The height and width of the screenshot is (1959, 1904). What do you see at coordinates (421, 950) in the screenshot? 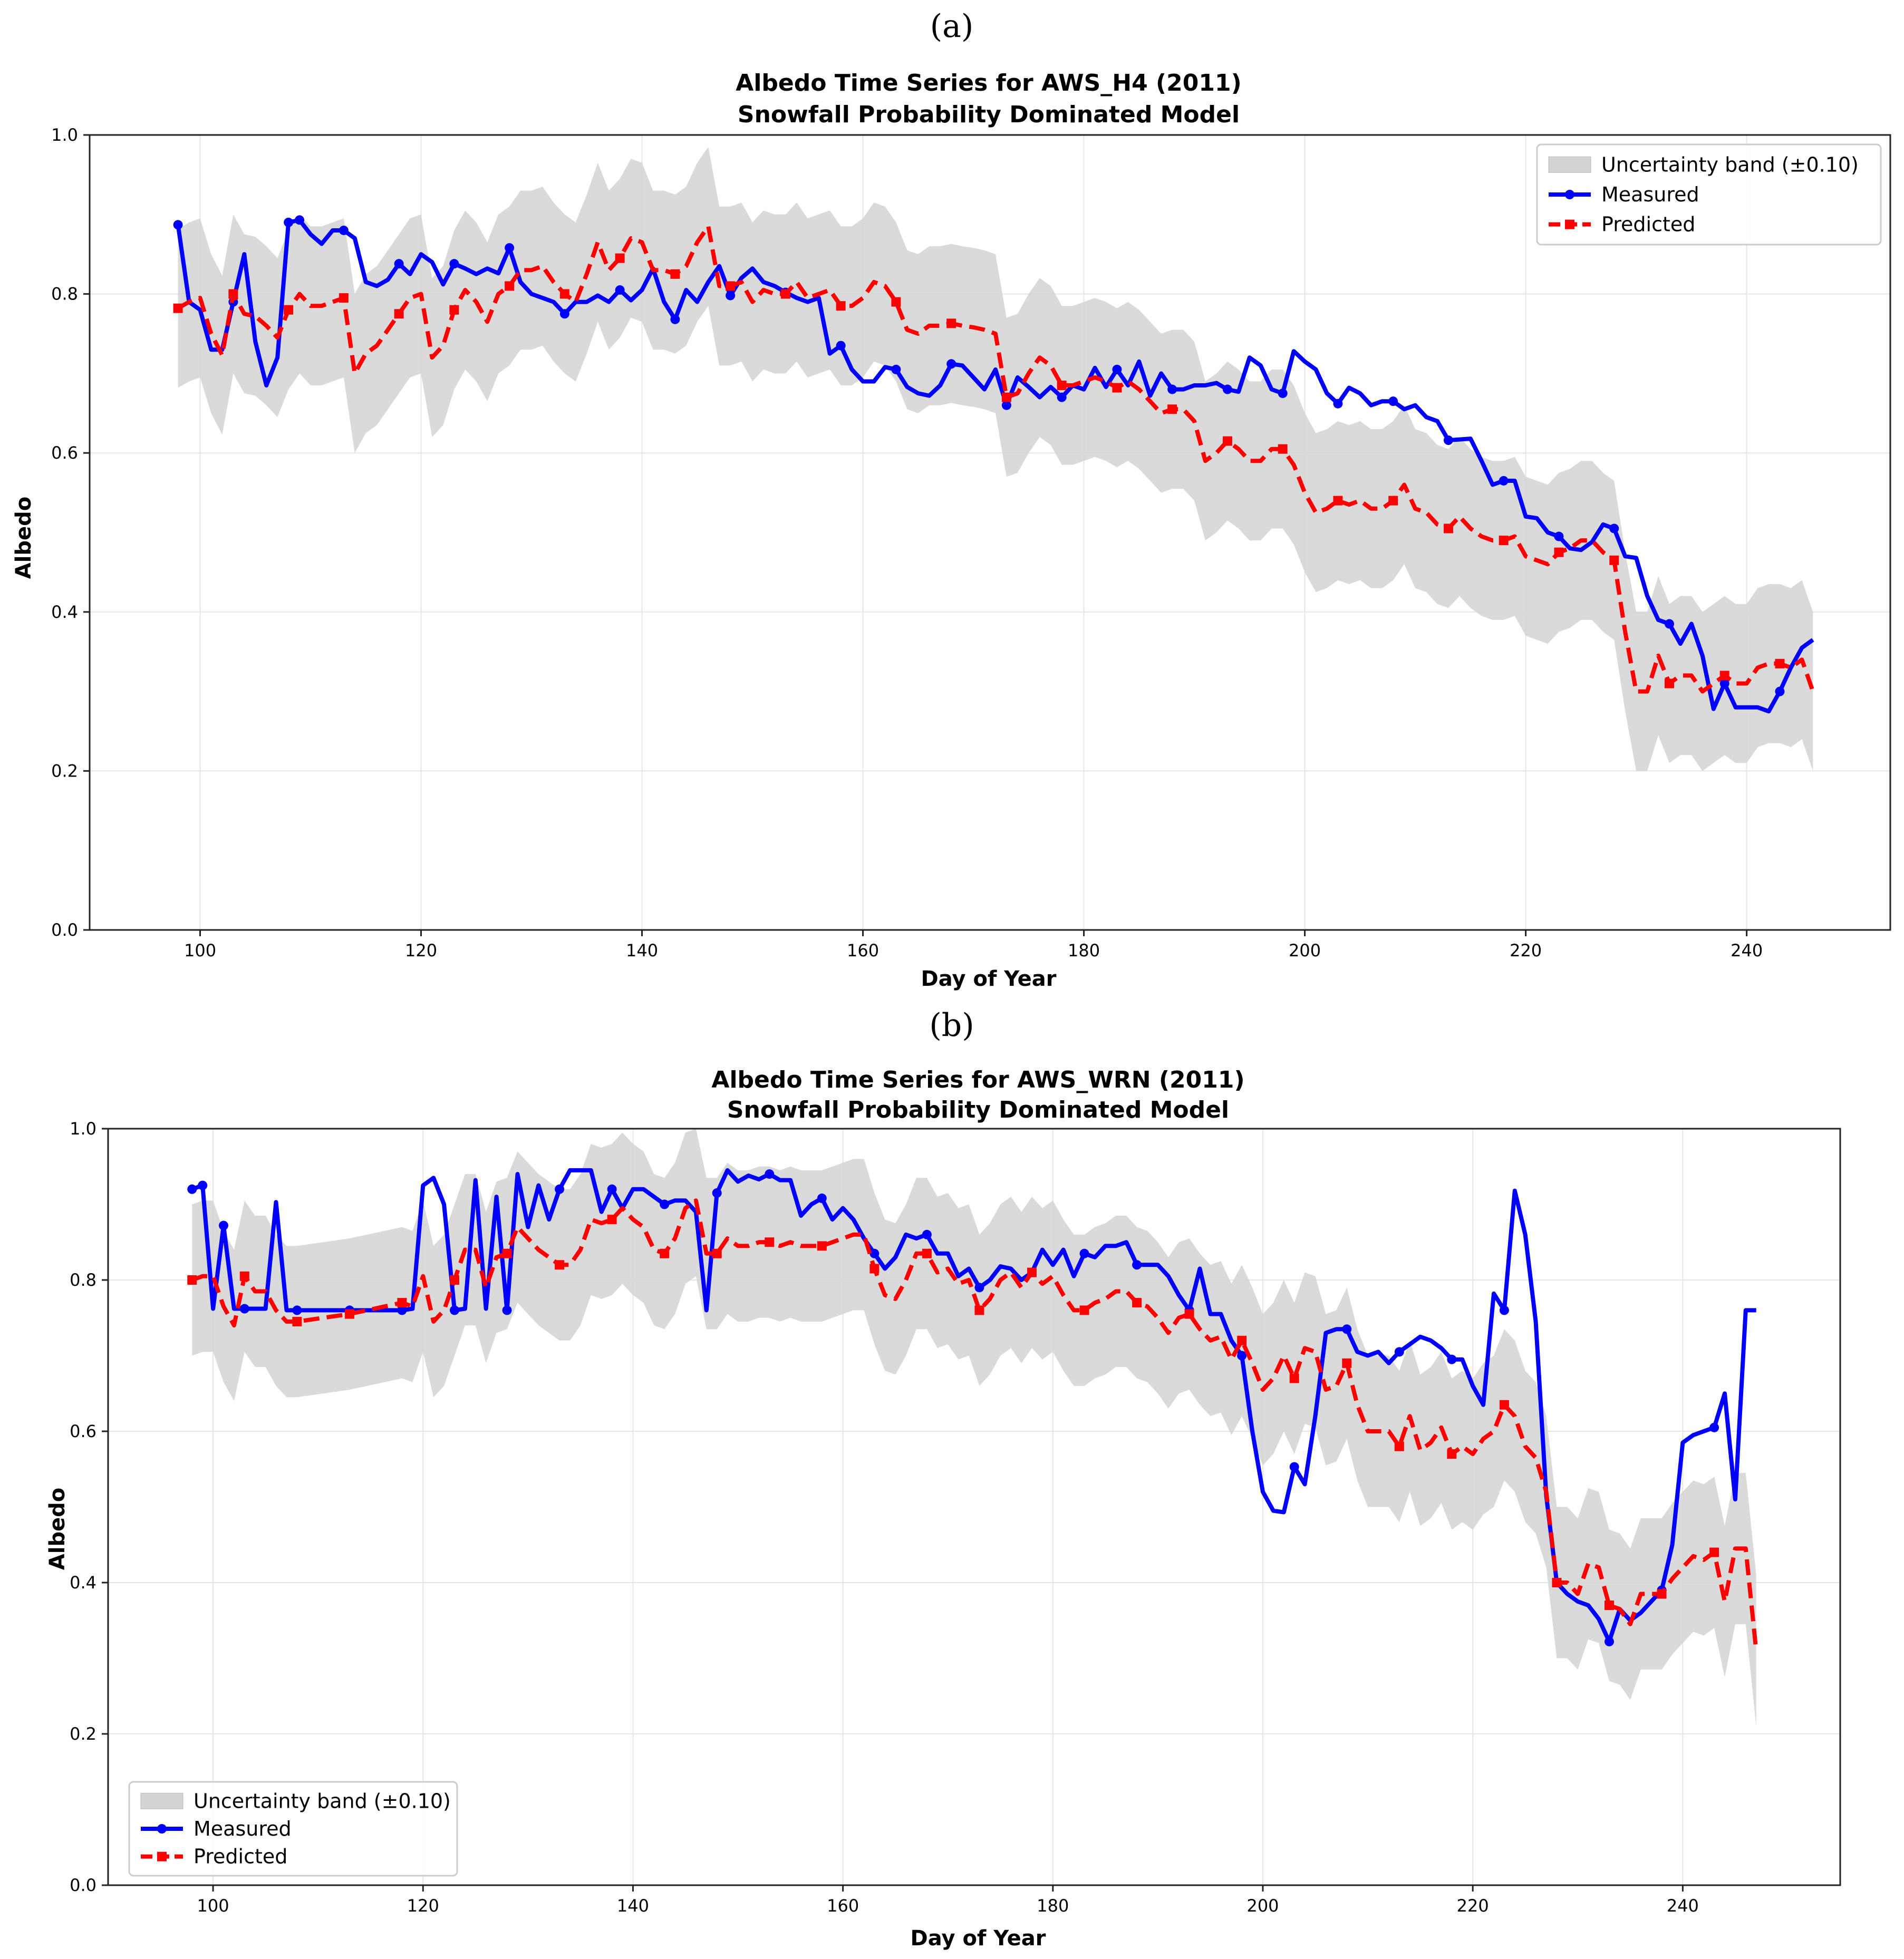
I see `panel-a-xtick-label-1: 120` at bounding box center [421, 950].